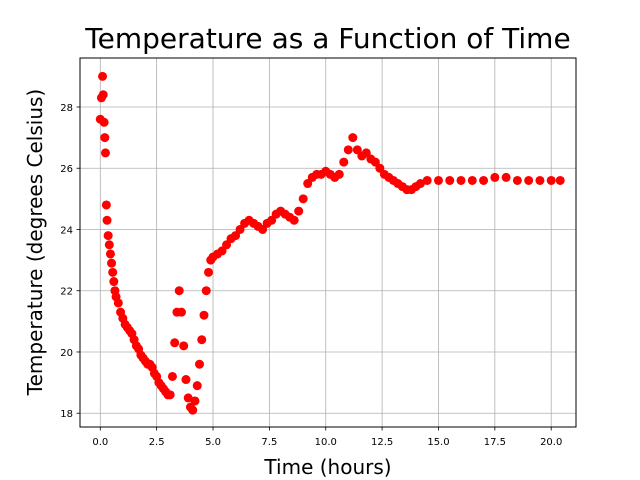 The image size is (640, 480). What do you see at coordinates (66, 292) in the screenshot?
I see `y-tick-label: 22` at bounding box center [66, 292].